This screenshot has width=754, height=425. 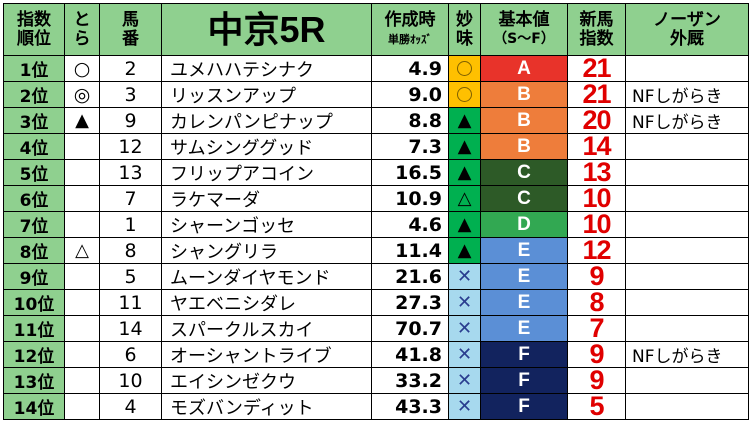 I want to click on header-nosa: ノーザン 外厩, so click(x=687, y=29).